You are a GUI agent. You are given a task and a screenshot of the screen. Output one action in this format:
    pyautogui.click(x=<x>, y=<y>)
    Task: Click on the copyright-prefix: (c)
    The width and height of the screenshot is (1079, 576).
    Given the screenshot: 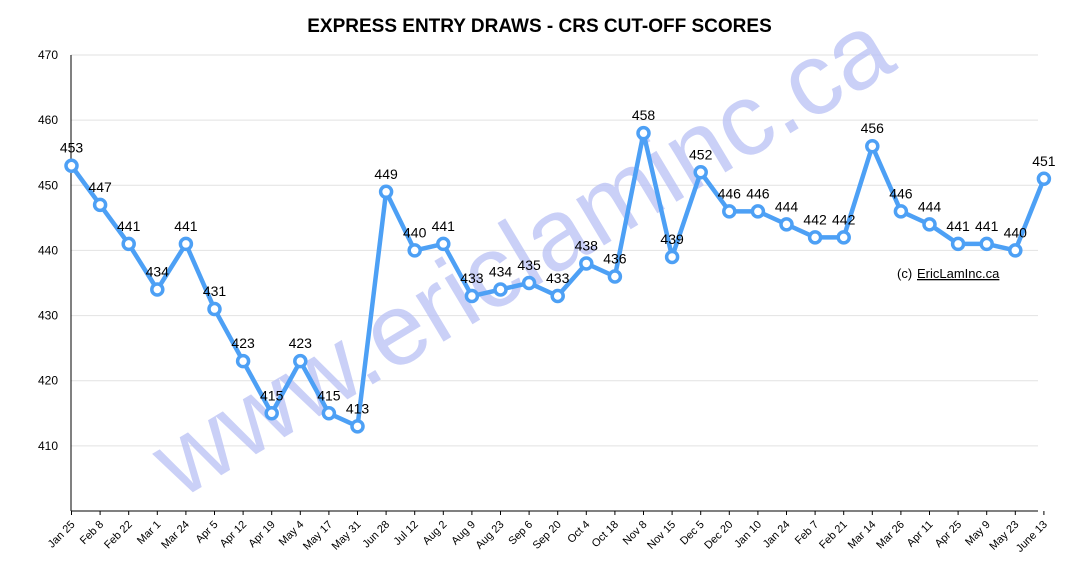 What is the action you would take?
    pyautogui.click(x=904, y=273)
    